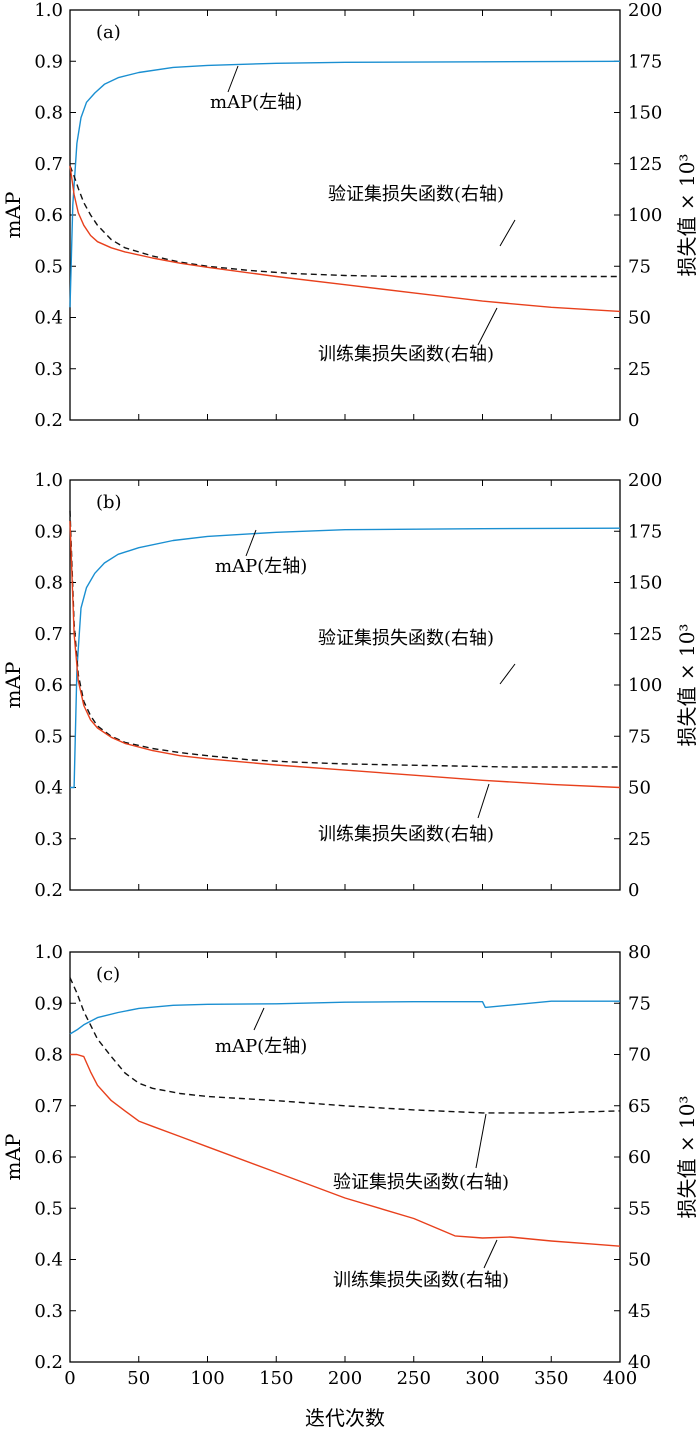  What do you see at coordinates (639, 1208) in the screenshot?
I see `y-right-tick-label: 55` at bounding box center [639, 1208].